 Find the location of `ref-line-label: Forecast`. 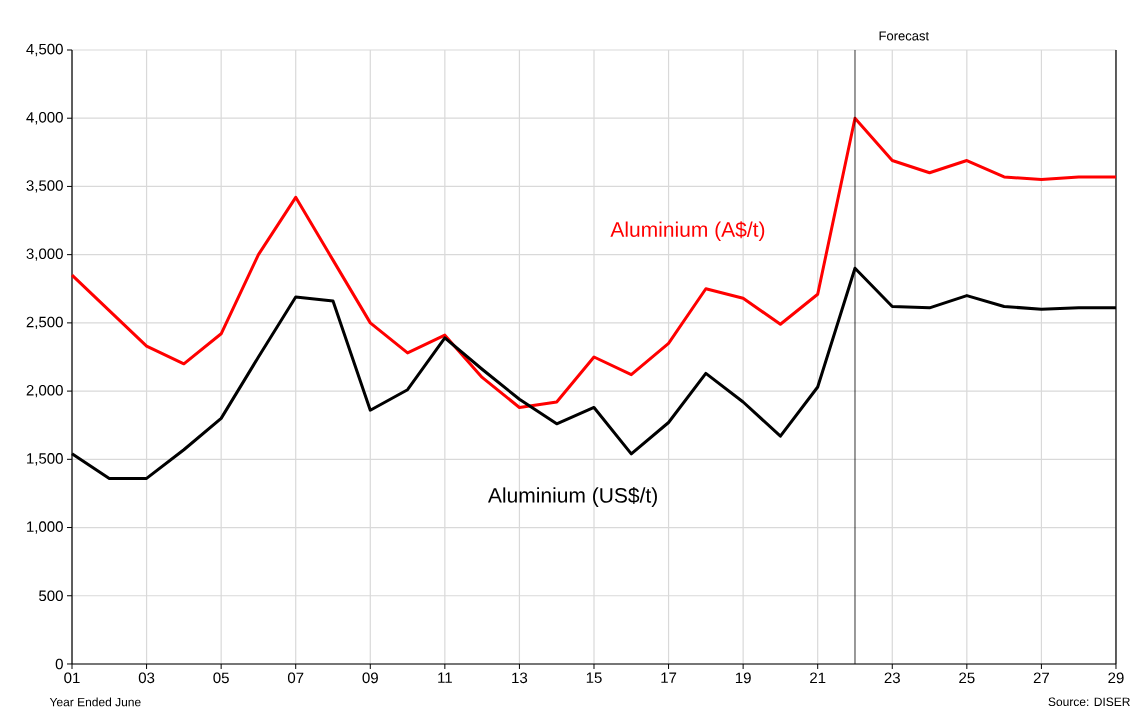

ref-line-label: Forecast is located at coordinates (904, 36).